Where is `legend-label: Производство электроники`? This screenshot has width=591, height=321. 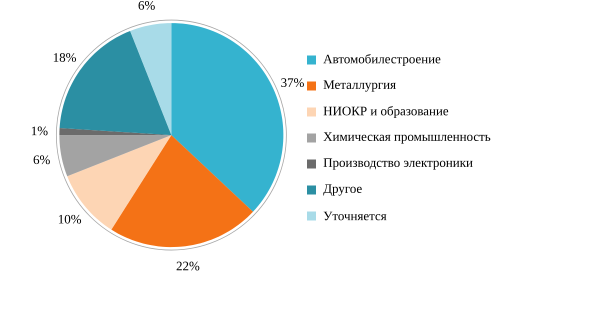 legend-label: Производство электроники is located at coordinates (398, 164).